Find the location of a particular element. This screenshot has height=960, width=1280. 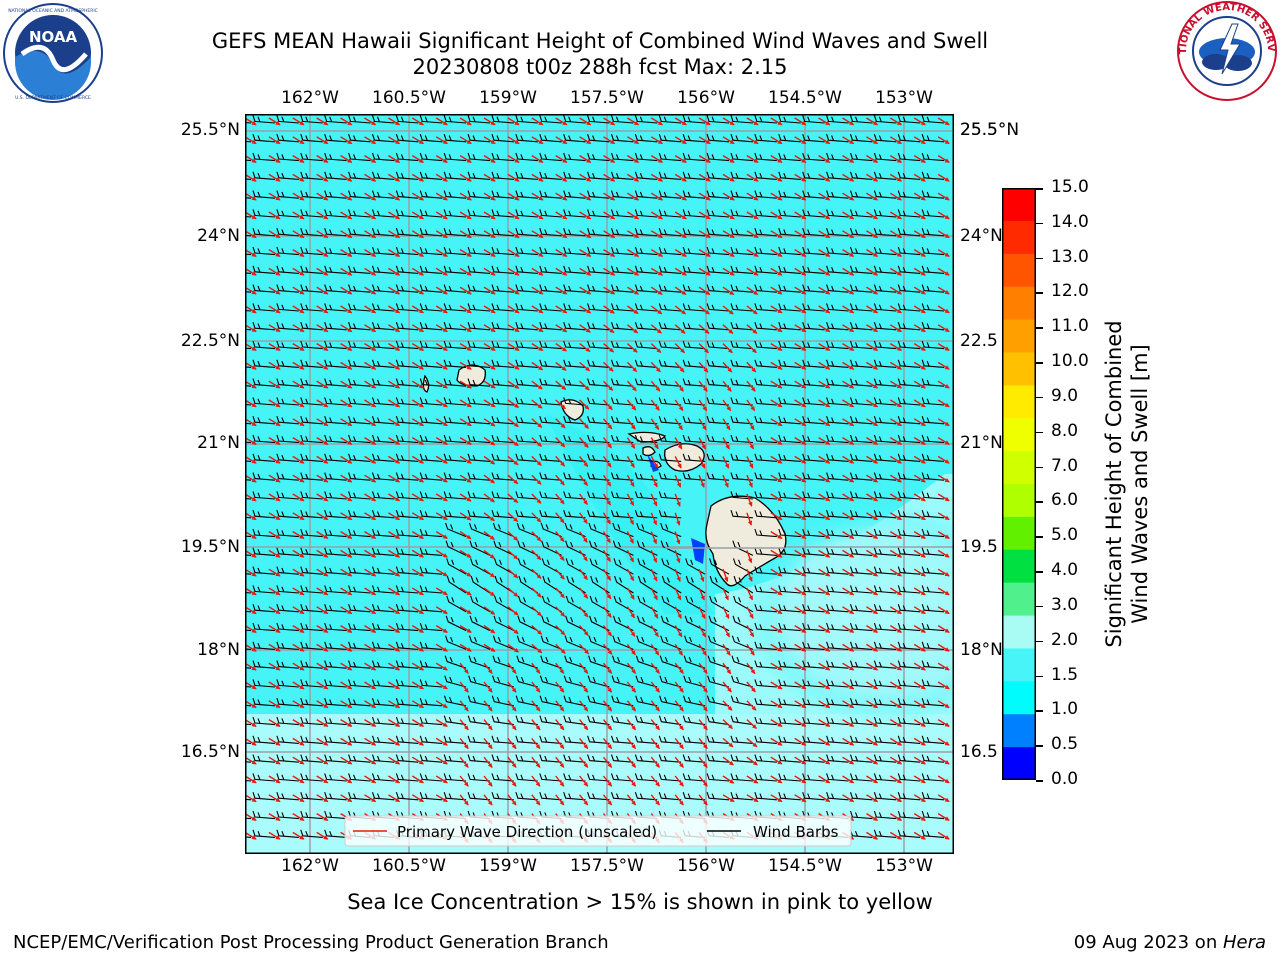

colorbar-tick-mark is located at coordinates (1039, 467).